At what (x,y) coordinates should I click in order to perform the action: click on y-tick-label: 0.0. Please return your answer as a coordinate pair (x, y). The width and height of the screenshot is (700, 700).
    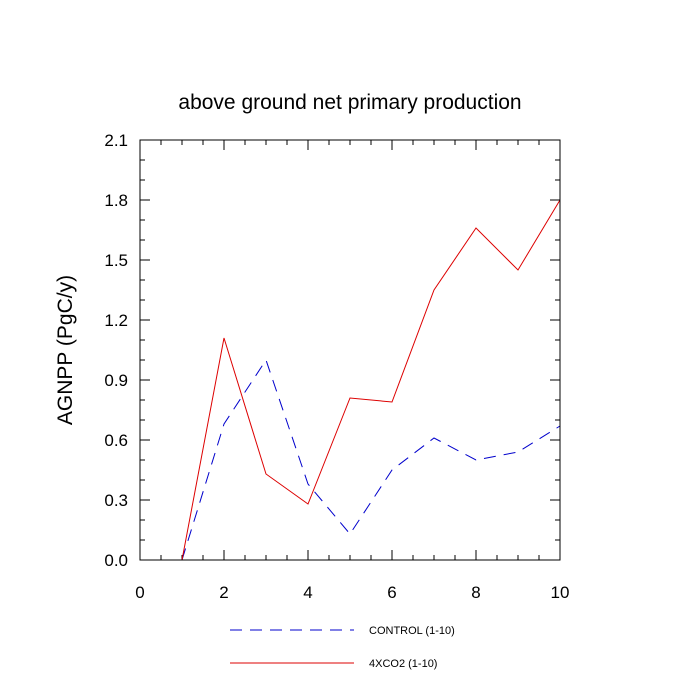
    Looking at the image, I should click on (116, 560).